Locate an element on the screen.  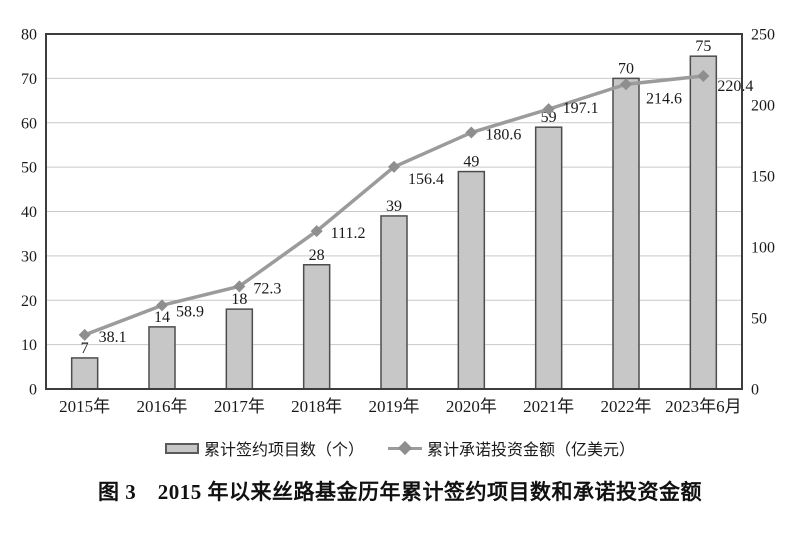
left-axis-label-80: 80 is located at coordinates (29, 35).